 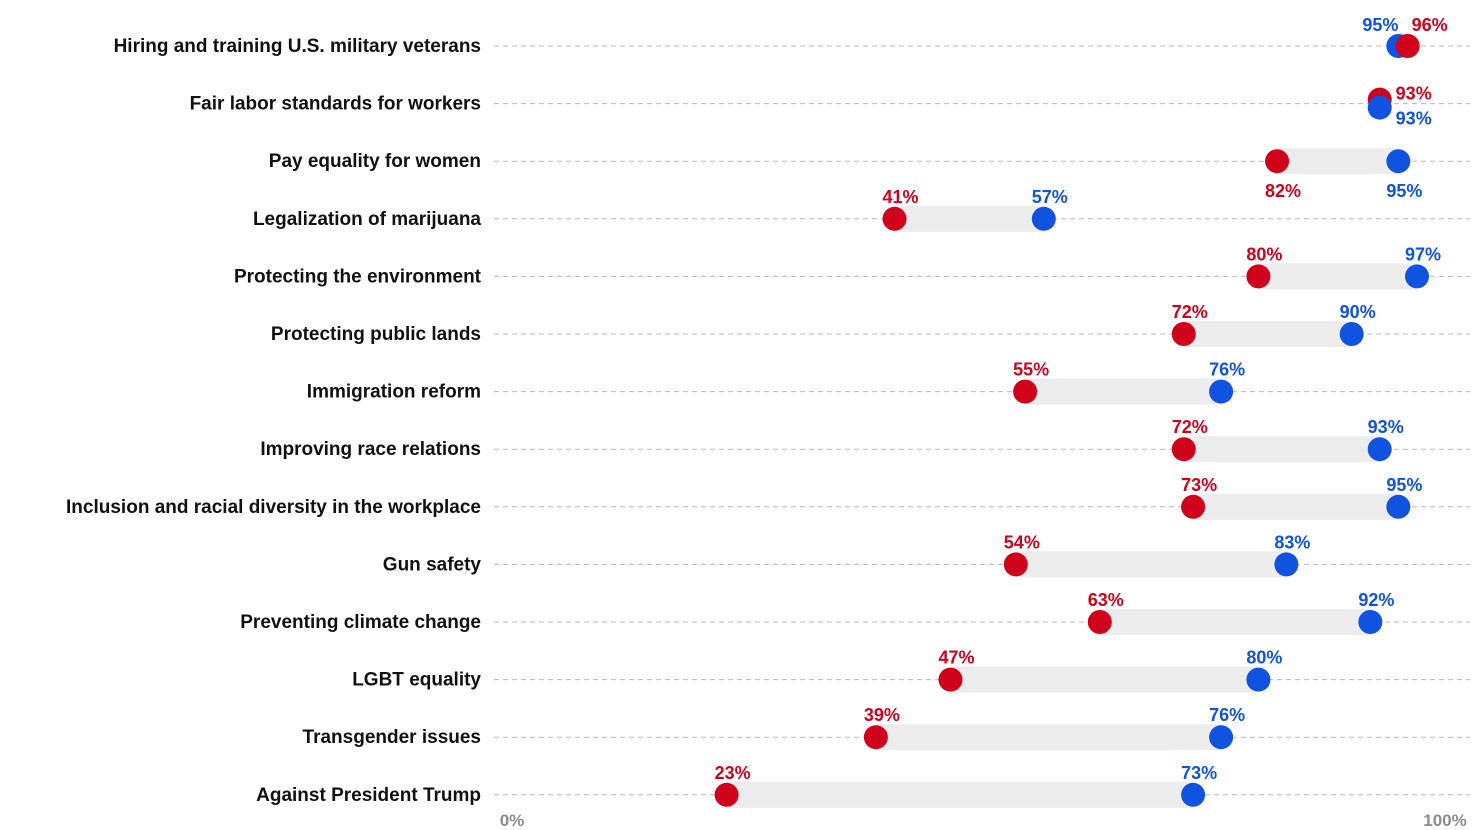 I want to click on category-label: Pay equality for women, so click(x=375, y=161).